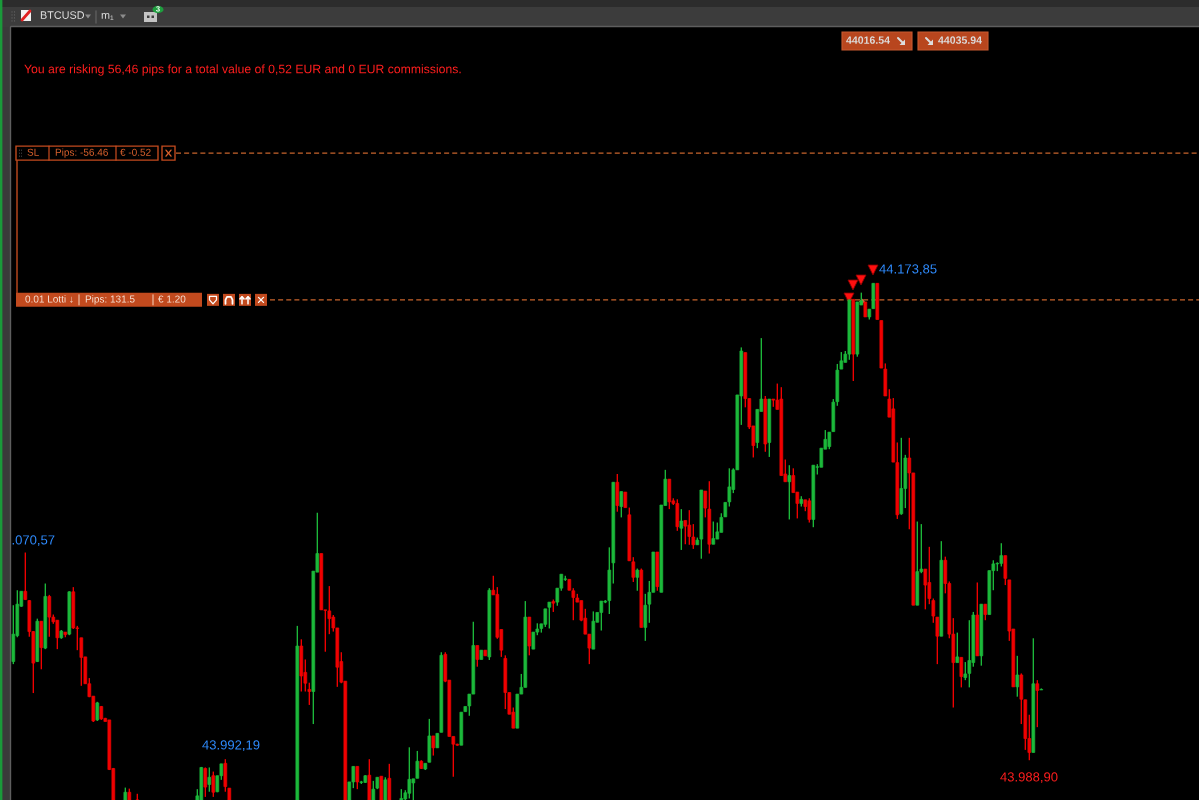 The image size is (1199, 800). What do you see at coordinates (33, 541) in the screenshot?
I see `annotation: .070,57` at bounding box center [33, 541].